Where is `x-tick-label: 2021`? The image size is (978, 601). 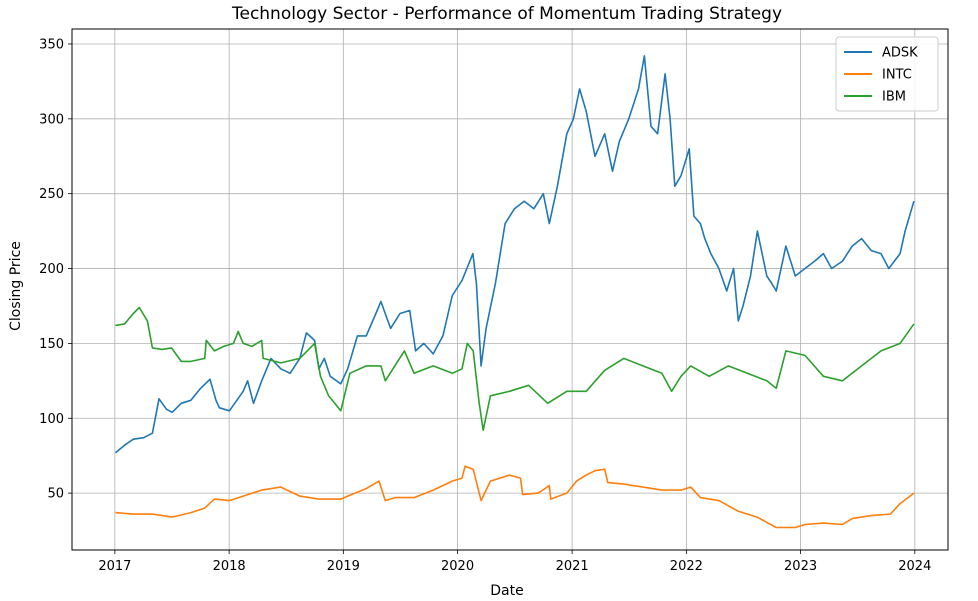
x-tick-label: 2021 is located at coordinates (572, 566).